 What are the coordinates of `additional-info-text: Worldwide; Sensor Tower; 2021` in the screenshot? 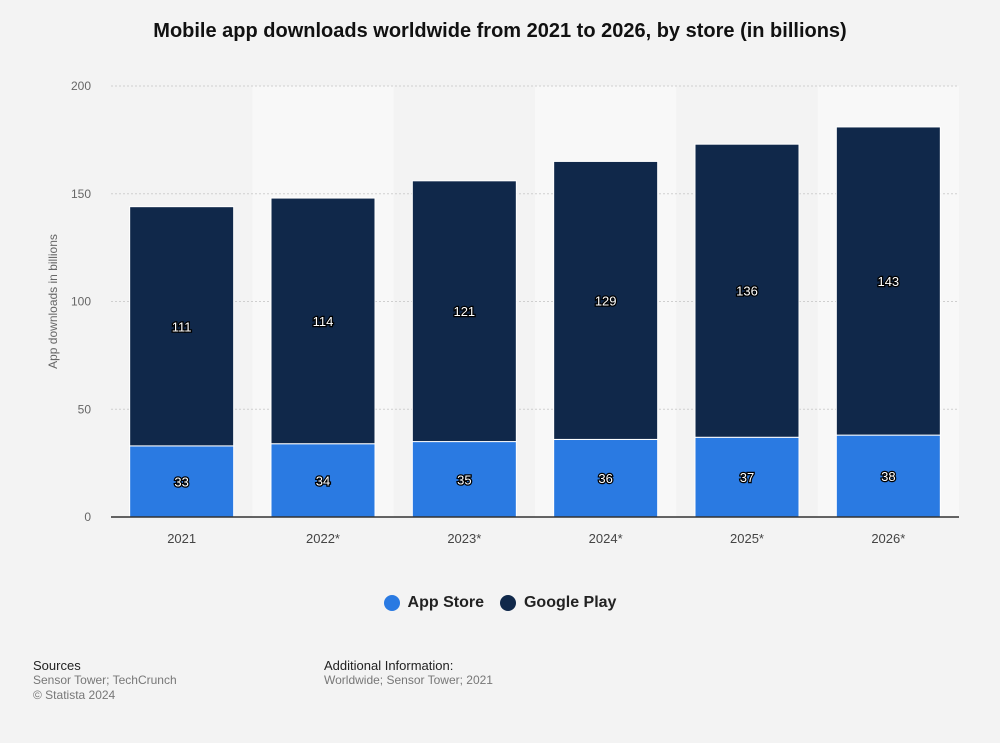 It's located at (408, 680).